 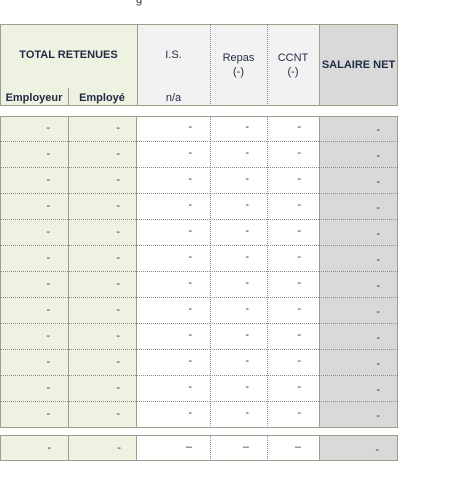 What do you see at coordinates (358, 448) in the screenshot?
I see `total-salaire-net-cell: -` at bounding box center [358, 448].